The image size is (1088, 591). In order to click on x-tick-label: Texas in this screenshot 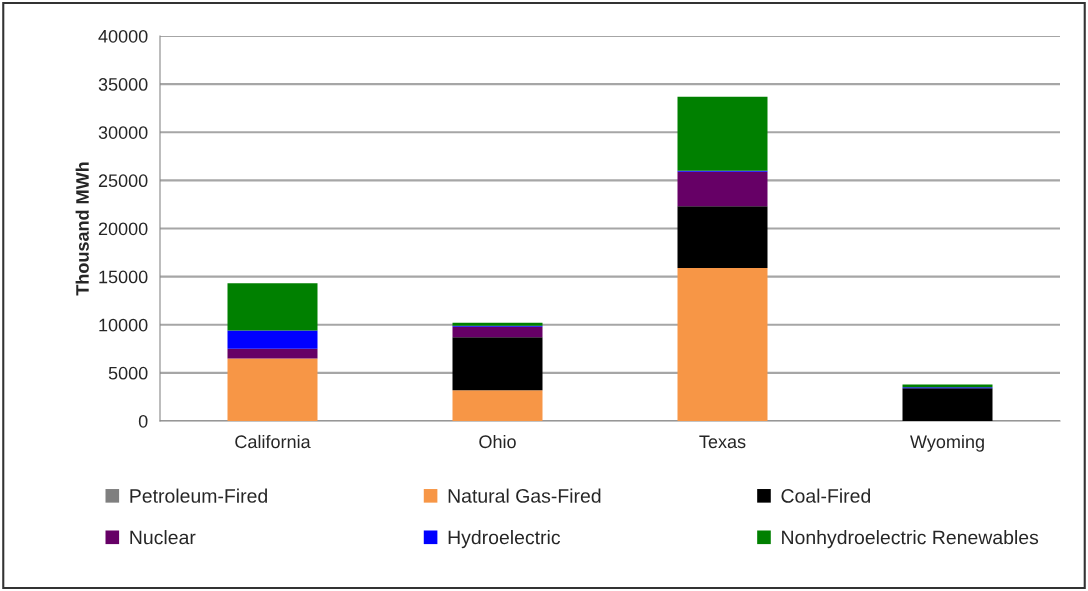, I will do `click(722, 442)`.